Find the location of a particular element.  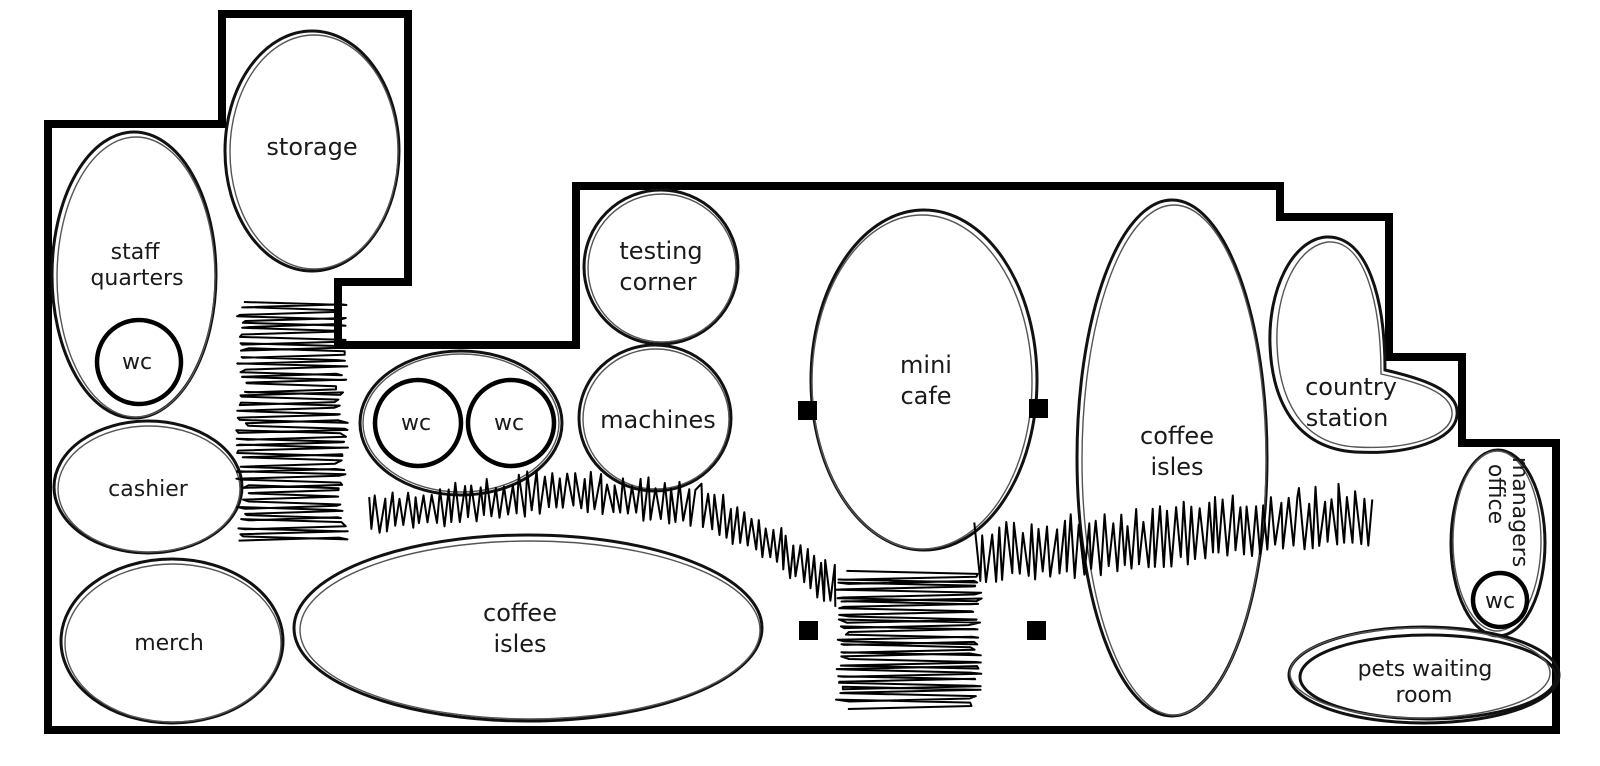

room-cashier: cashier is located at coordinates (148, 487).